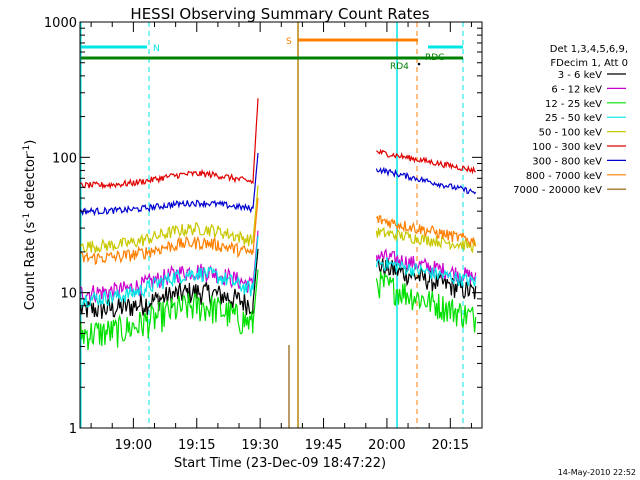 The height and width of the screenshot is (480, 640). I want to click on series-2-pre, so click(169, 310).